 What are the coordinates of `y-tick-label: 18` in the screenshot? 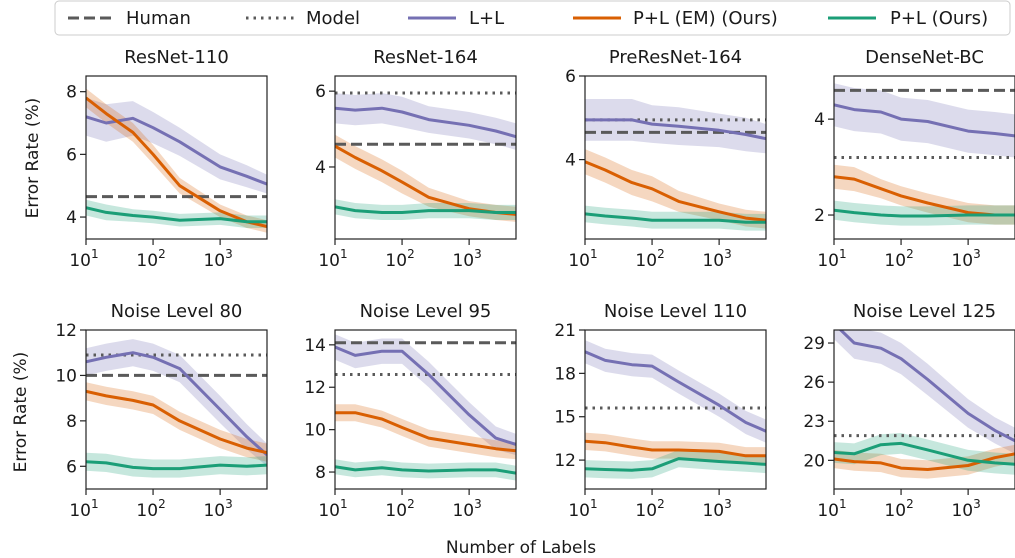 It's located at (565, 374).